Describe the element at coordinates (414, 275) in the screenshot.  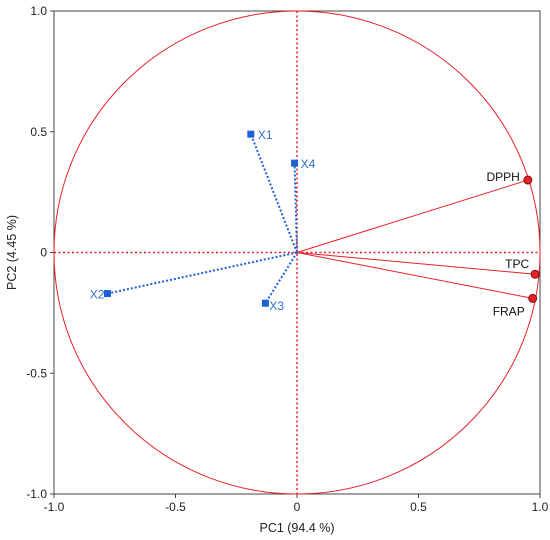
I see `vector-frap` at that location.